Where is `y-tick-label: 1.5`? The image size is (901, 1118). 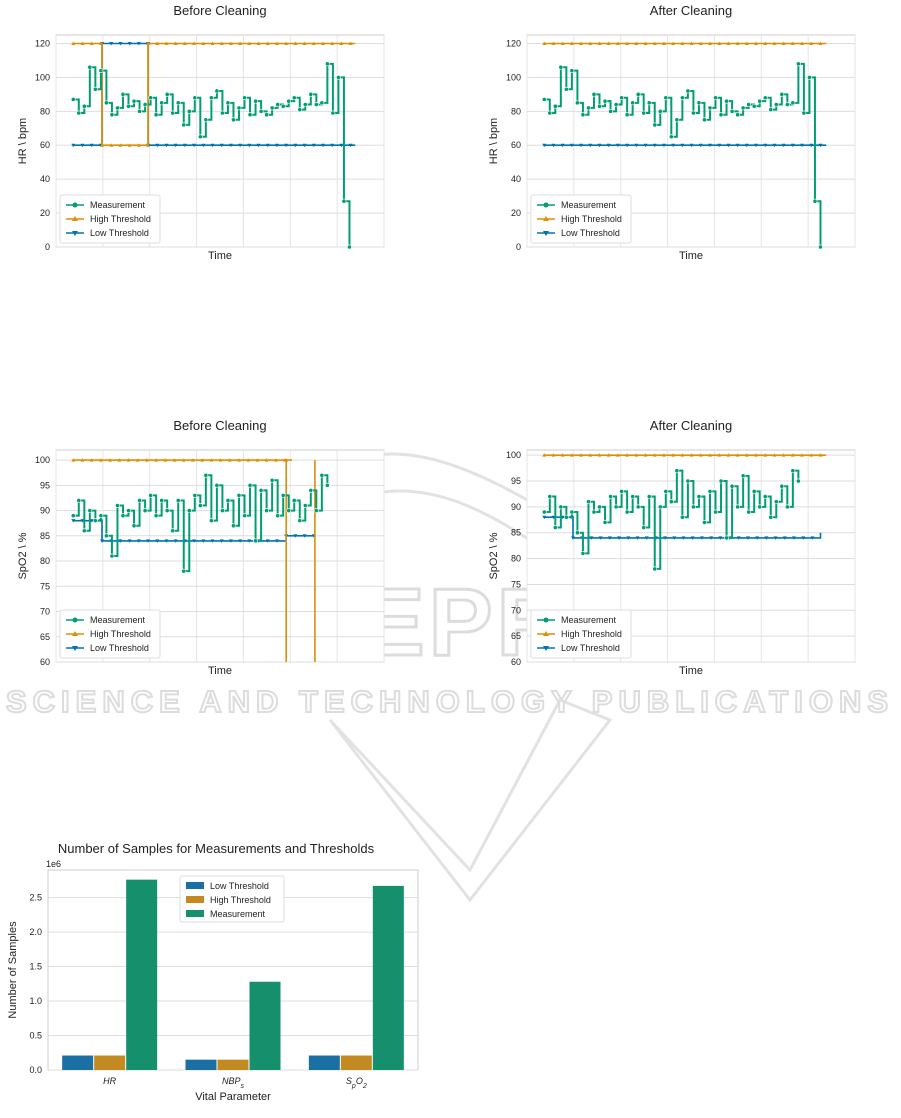 y-tick-label: 1.5 is located at coordinates (35, 967).